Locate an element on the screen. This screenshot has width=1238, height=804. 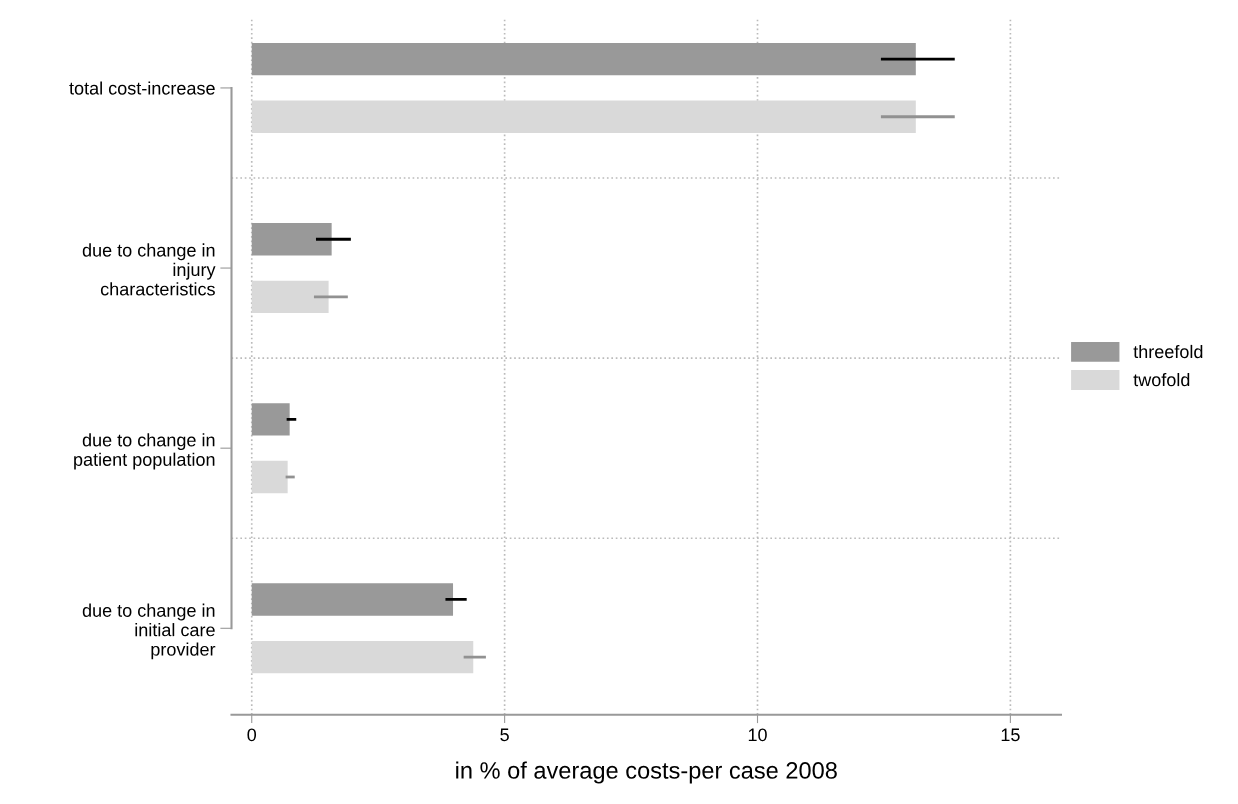
legend-label: threefold is located at coordinates (1168, 351).